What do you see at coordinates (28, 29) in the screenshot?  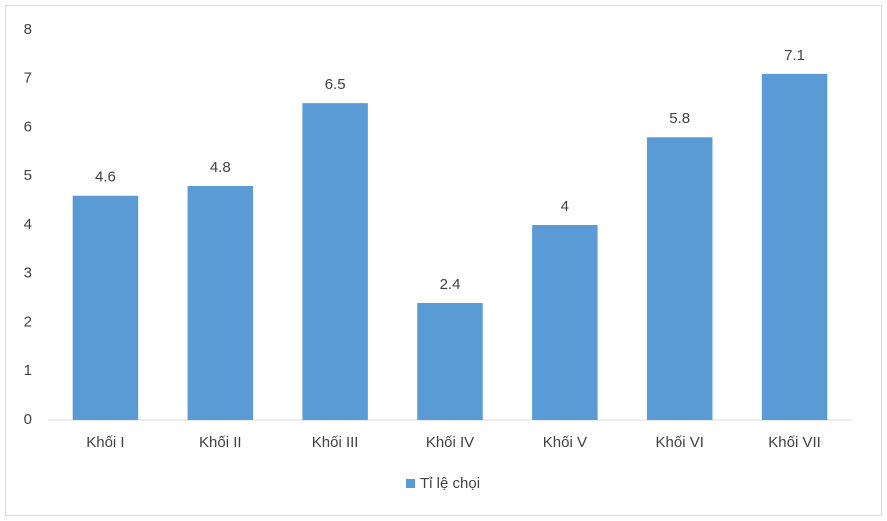 I see `y-tick-label: 8` at bounding box center [28, 29].